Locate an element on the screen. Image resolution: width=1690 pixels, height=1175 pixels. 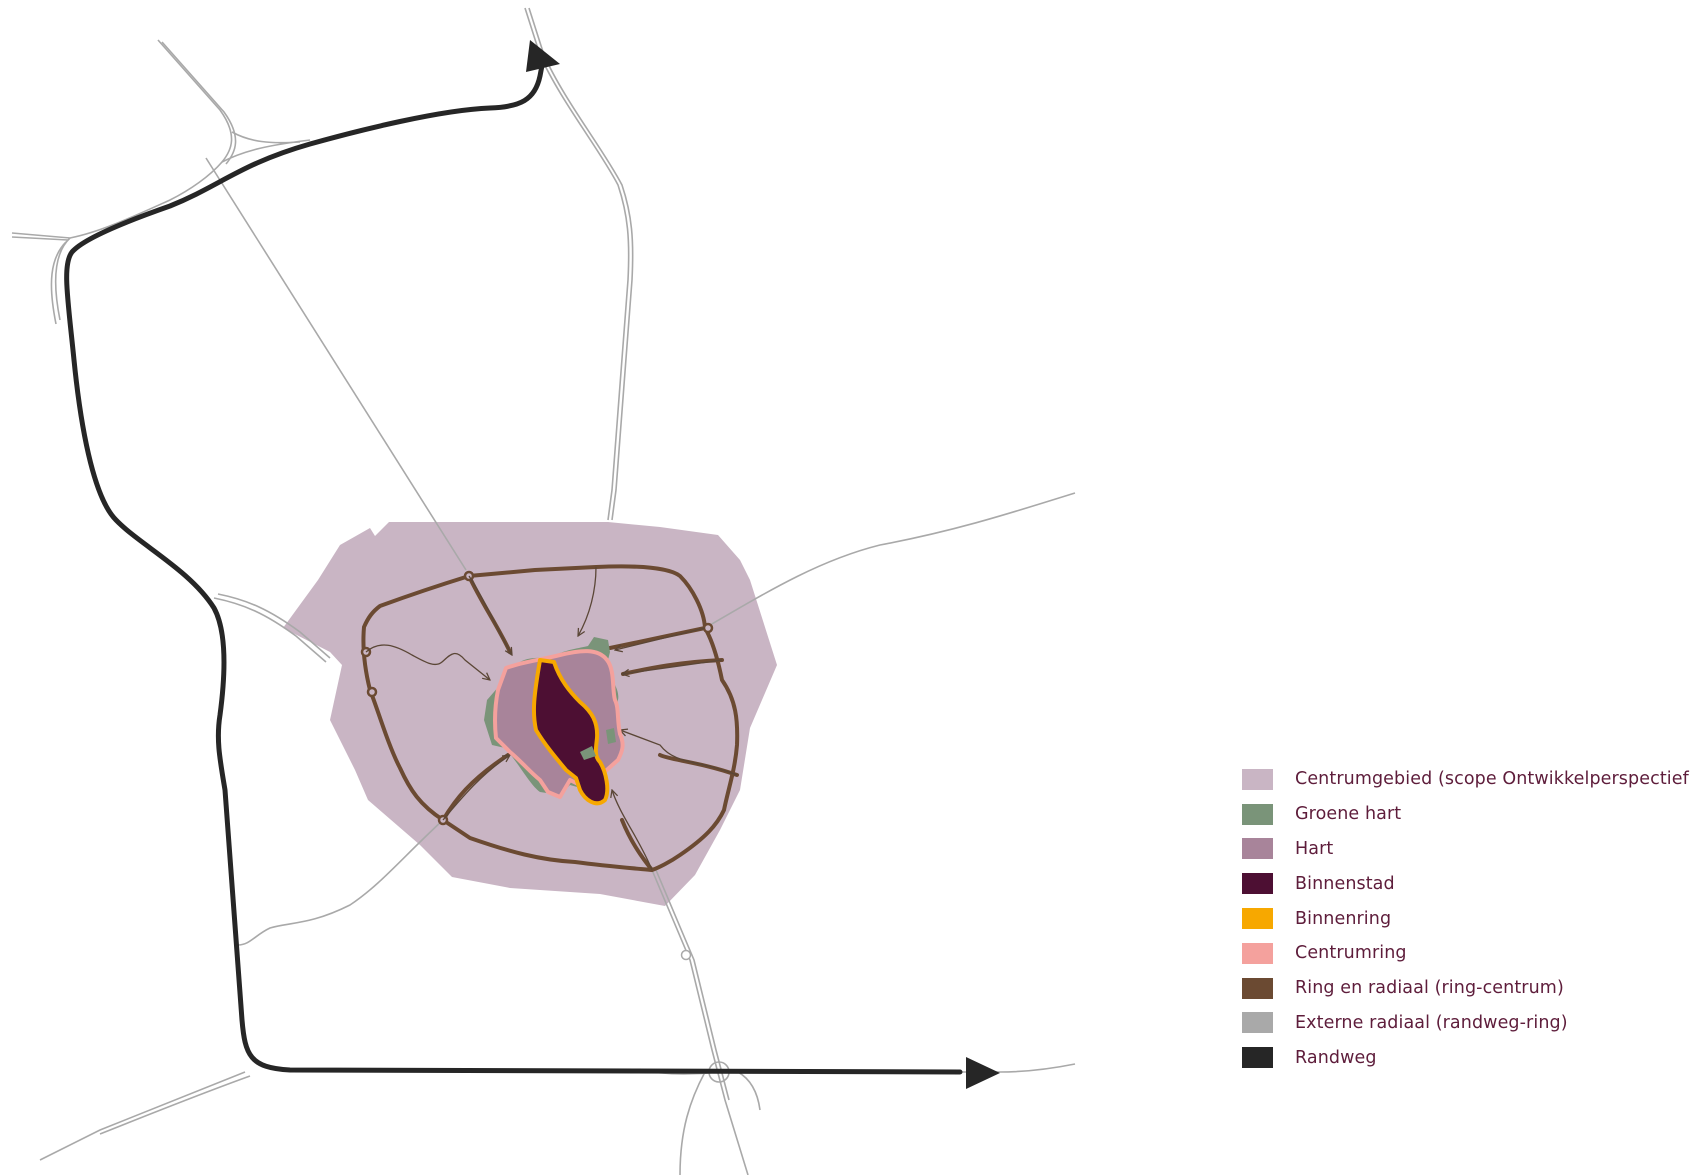
legend-label: Ring en radiaal (ring-centrum) is located at coordinates (1429, 988).